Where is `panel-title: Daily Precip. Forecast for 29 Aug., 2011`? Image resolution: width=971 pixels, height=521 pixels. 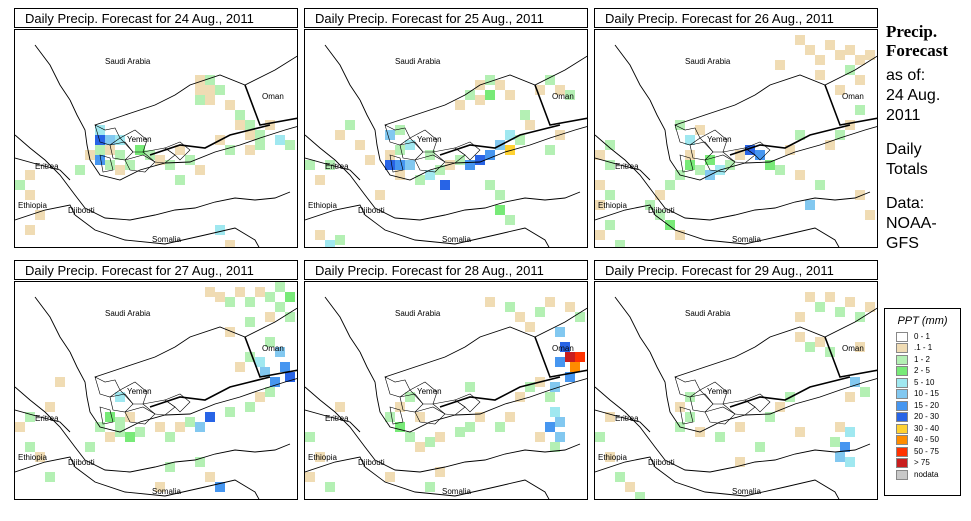
panel-title: Daily Precip. Forecast for 29 Aug., 2011 is located at coordinates (736, 270).